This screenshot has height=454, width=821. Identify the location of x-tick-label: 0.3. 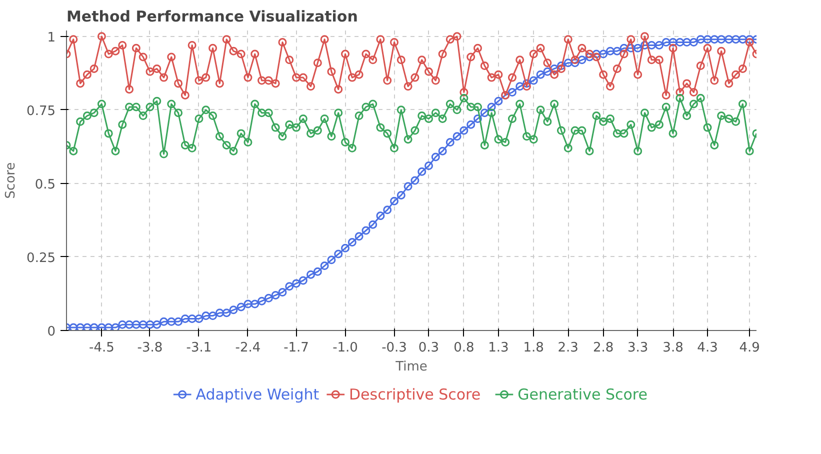
(429, 348).